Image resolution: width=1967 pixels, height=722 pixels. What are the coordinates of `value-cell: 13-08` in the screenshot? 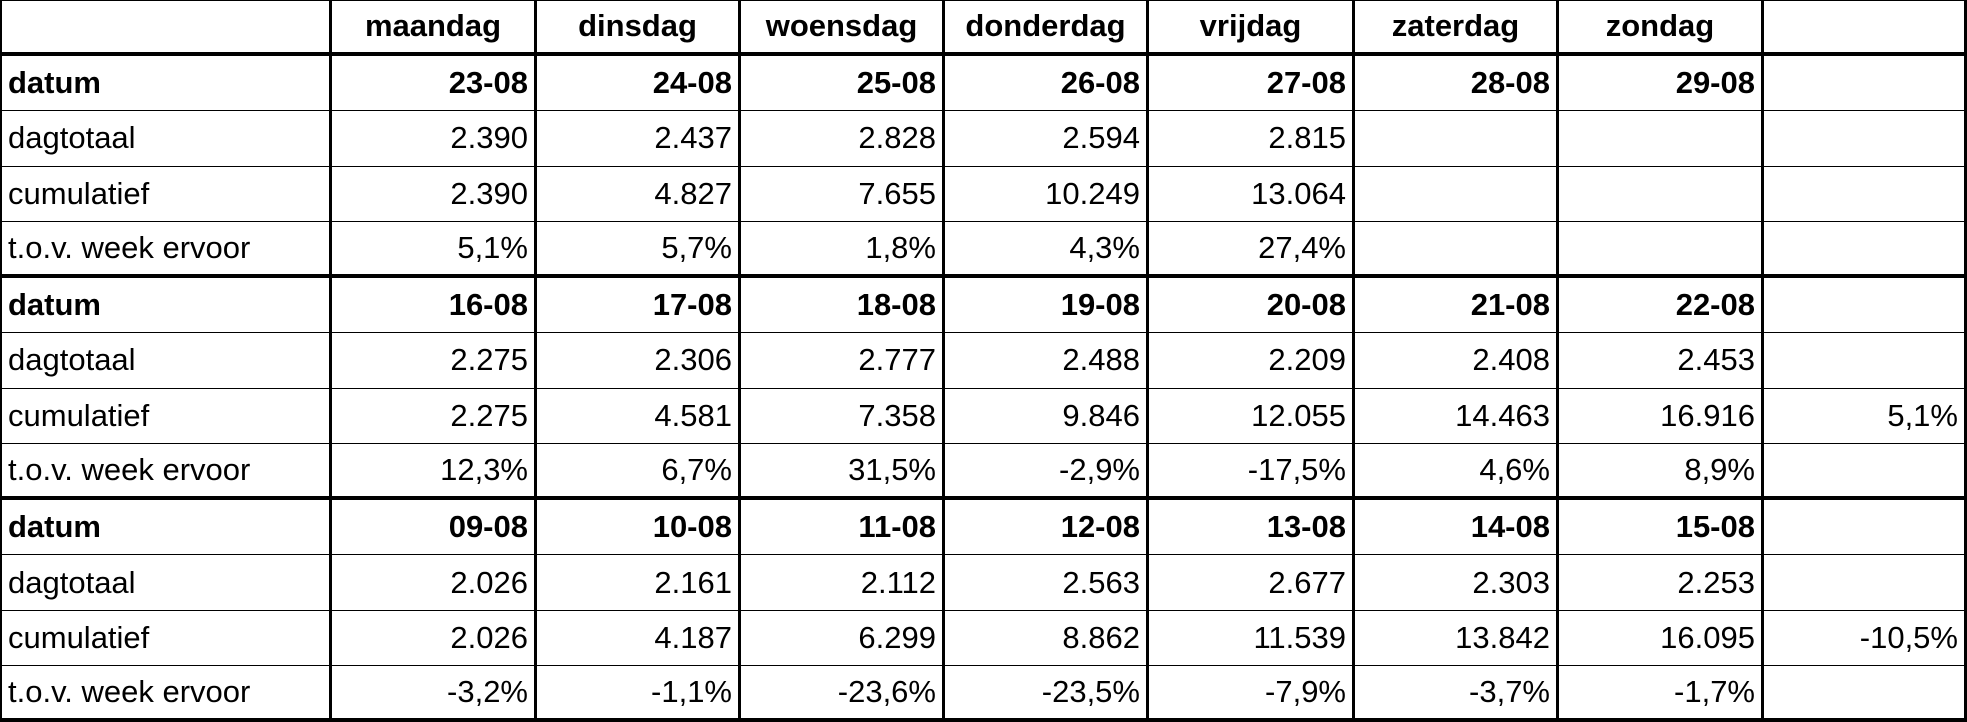 It's located at (1252, 527).